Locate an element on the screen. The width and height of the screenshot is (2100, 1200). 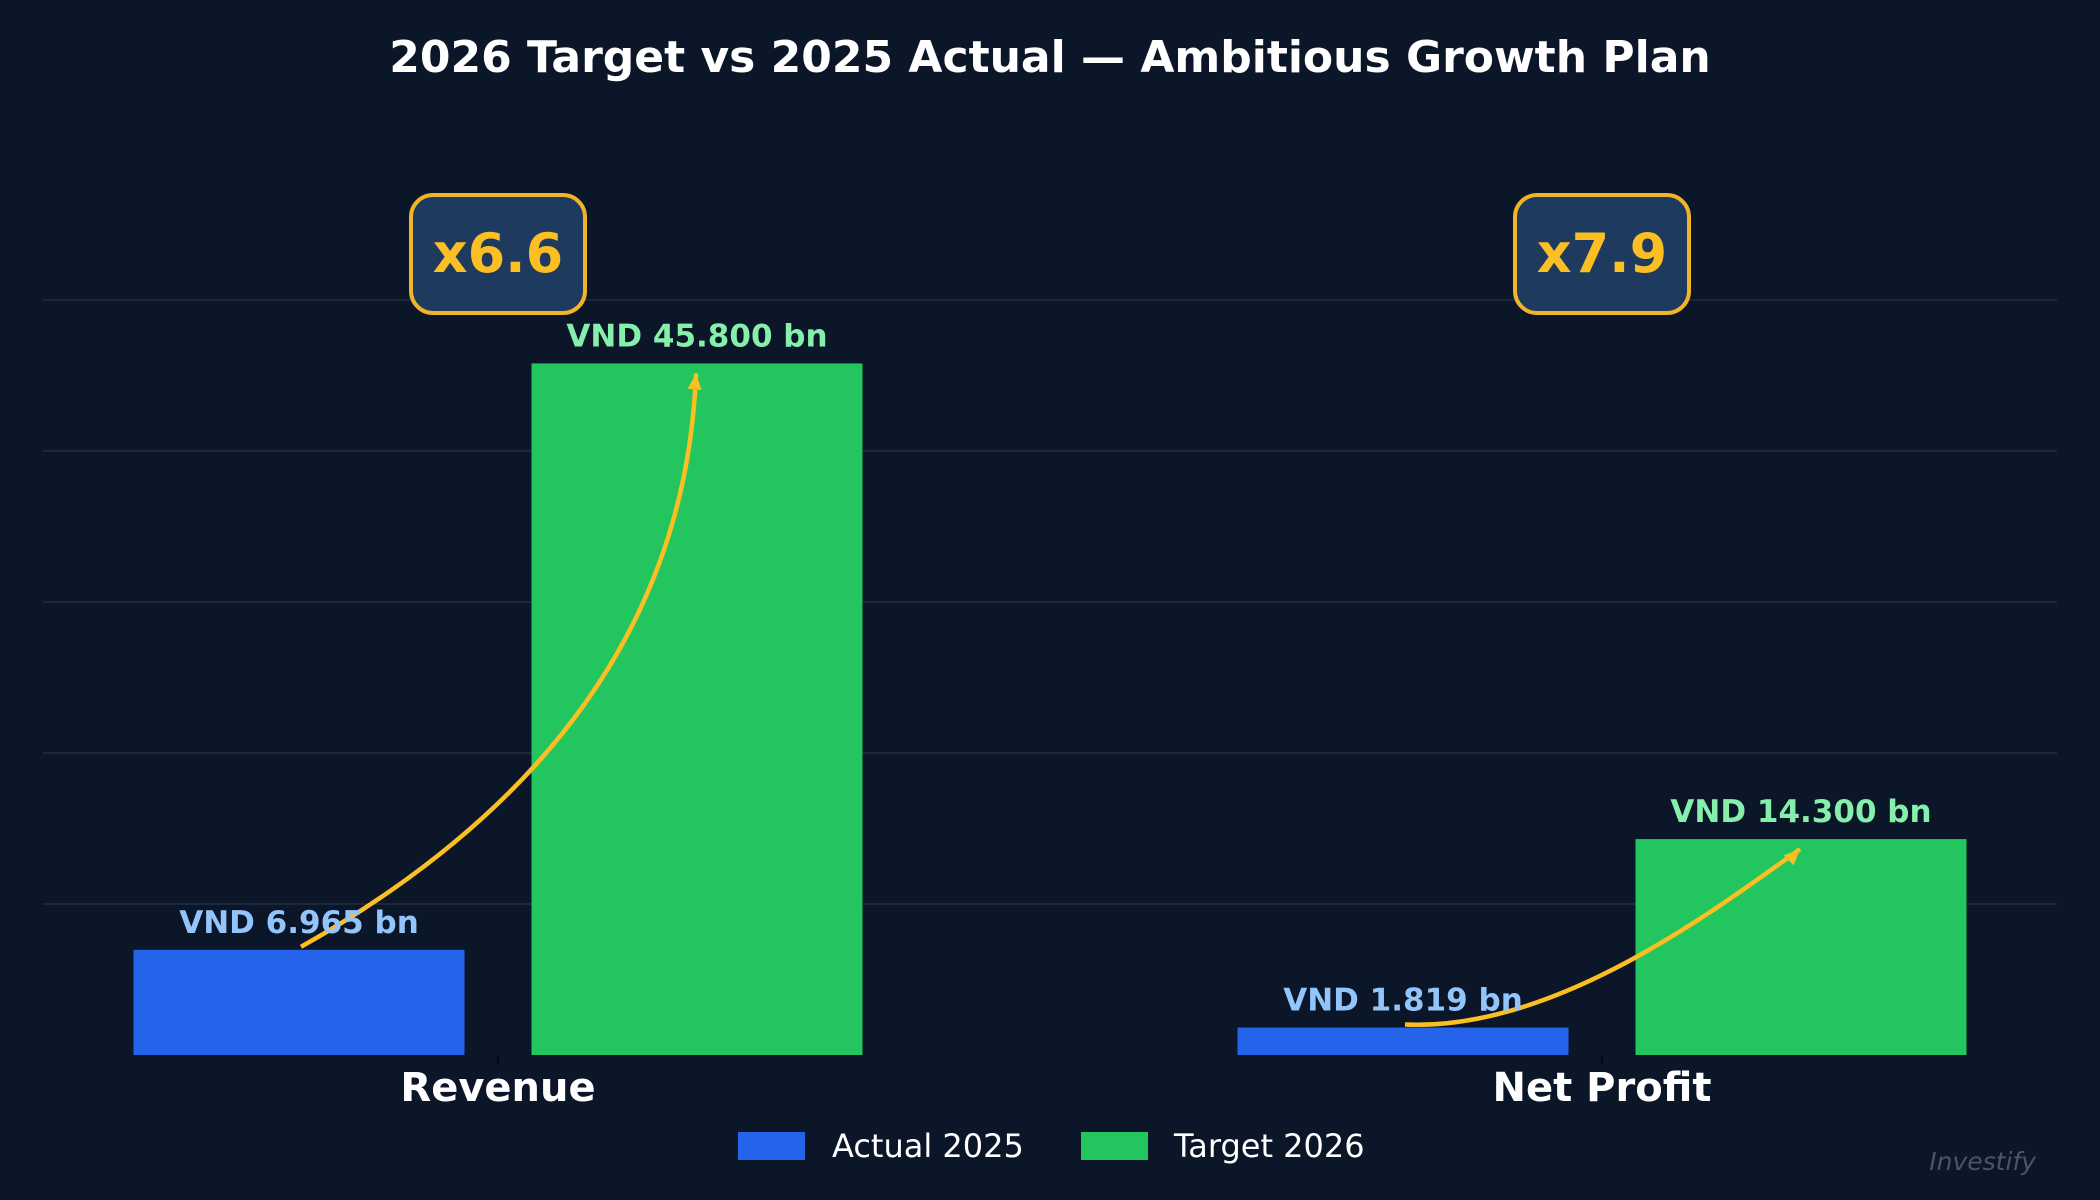
value-label: VND 14.300 bn is located at coordinates (1800, 812).